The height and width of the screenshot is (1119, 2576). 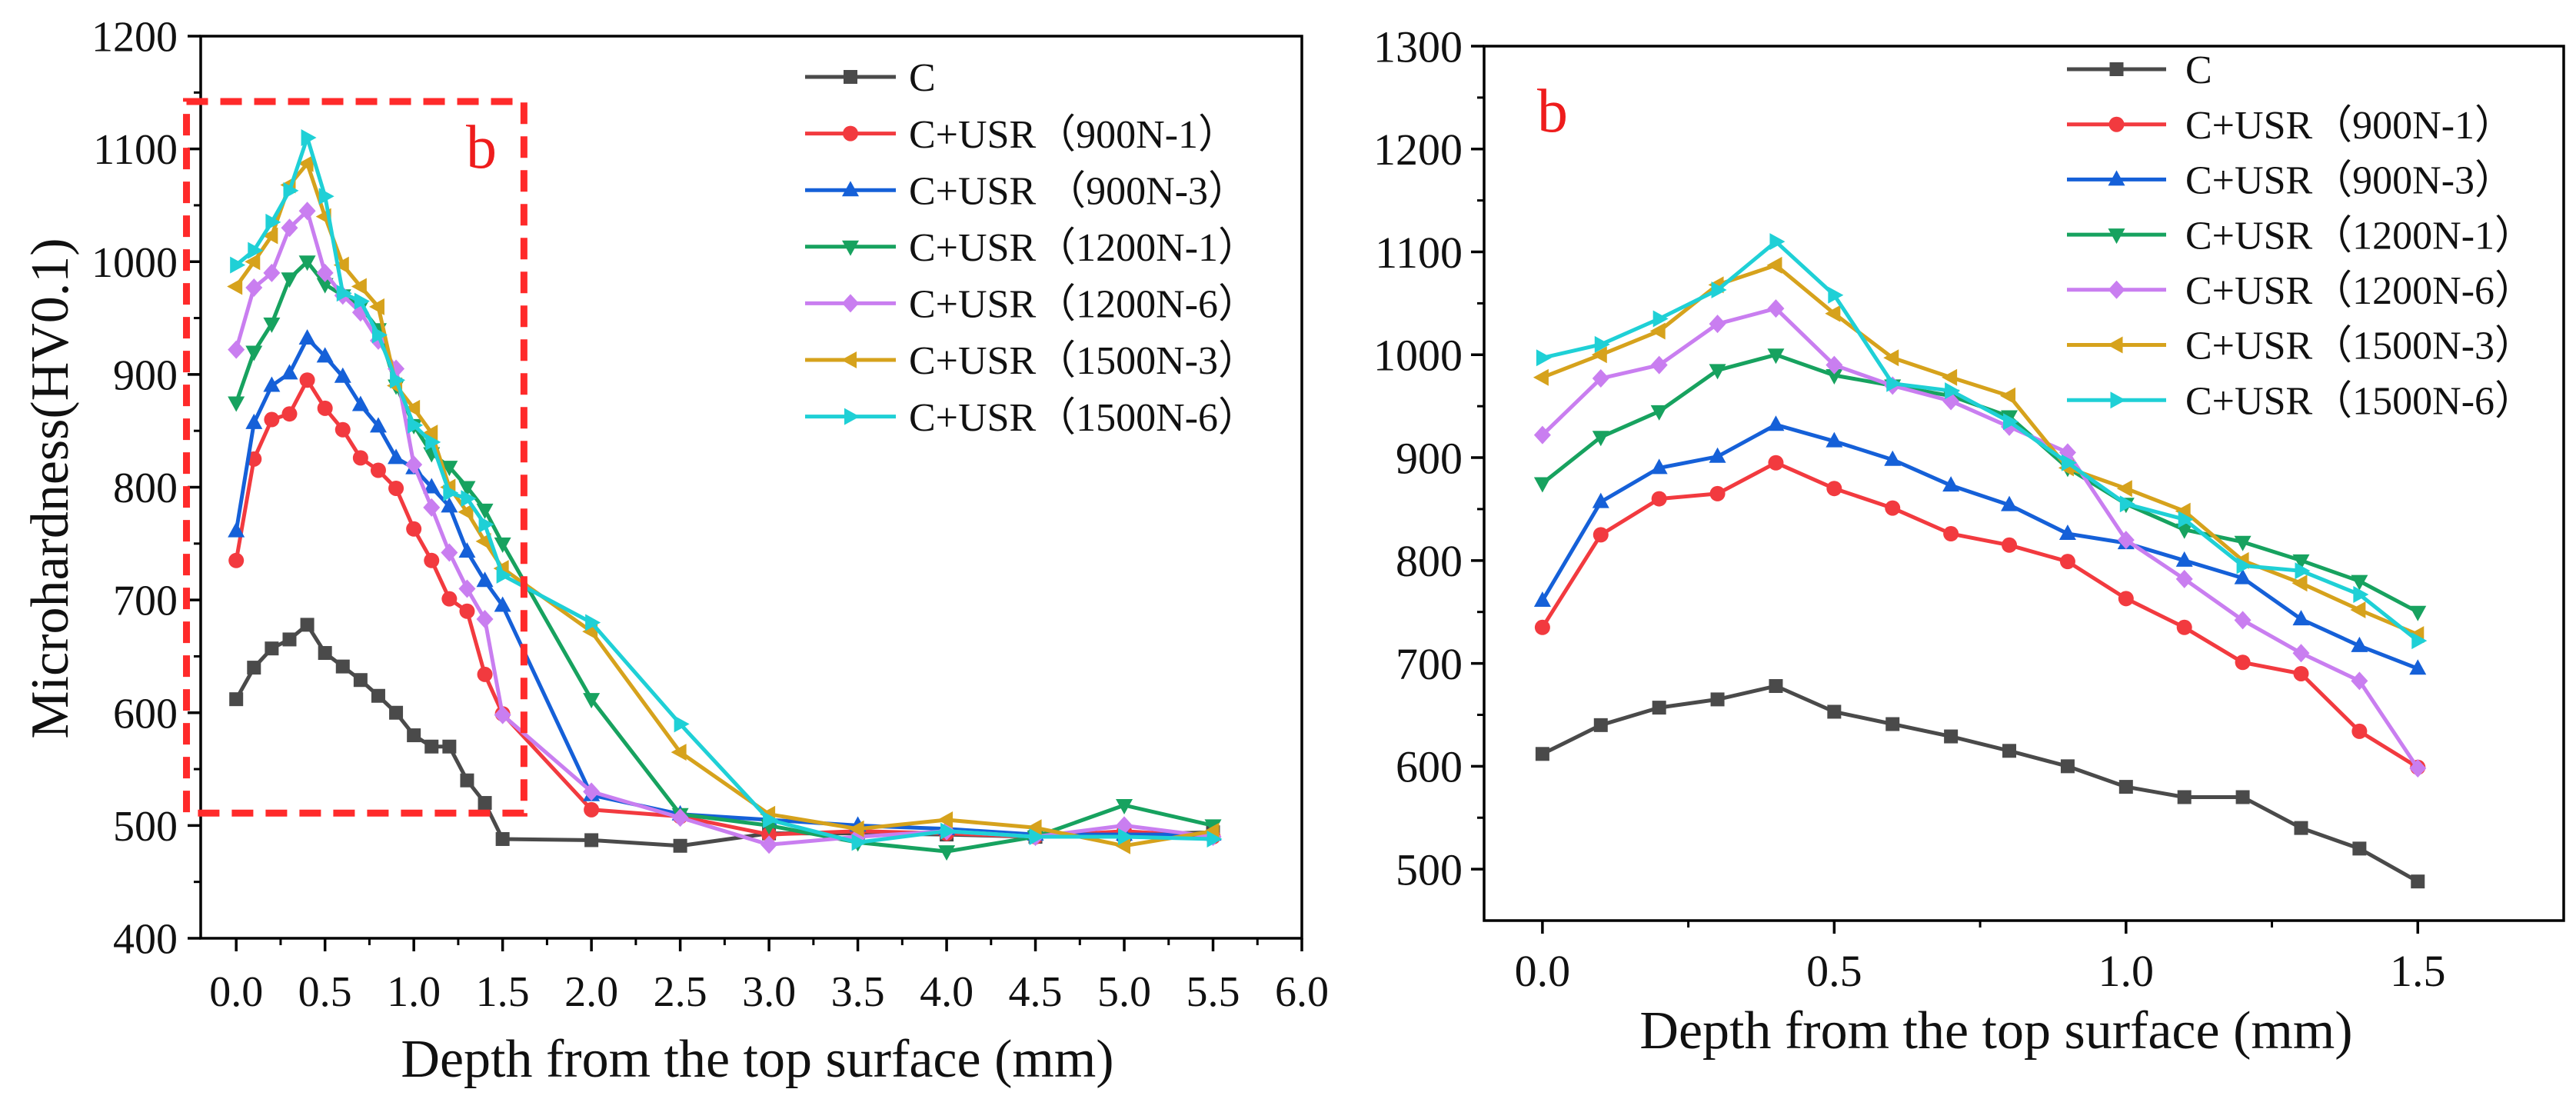 What do you see at coordinates (1980, 784) in the screenshot?
I see `series-line-c` at bounding box center [1980, 784].